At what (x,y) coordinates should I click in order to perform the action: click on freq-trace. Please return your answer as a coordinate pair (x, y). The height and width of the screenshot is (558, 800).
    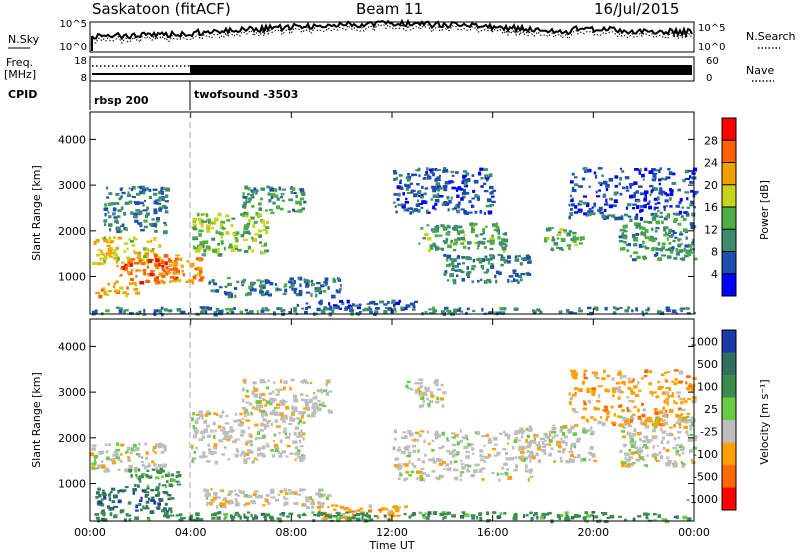
    Looking at the image, I should click on (392, 70).